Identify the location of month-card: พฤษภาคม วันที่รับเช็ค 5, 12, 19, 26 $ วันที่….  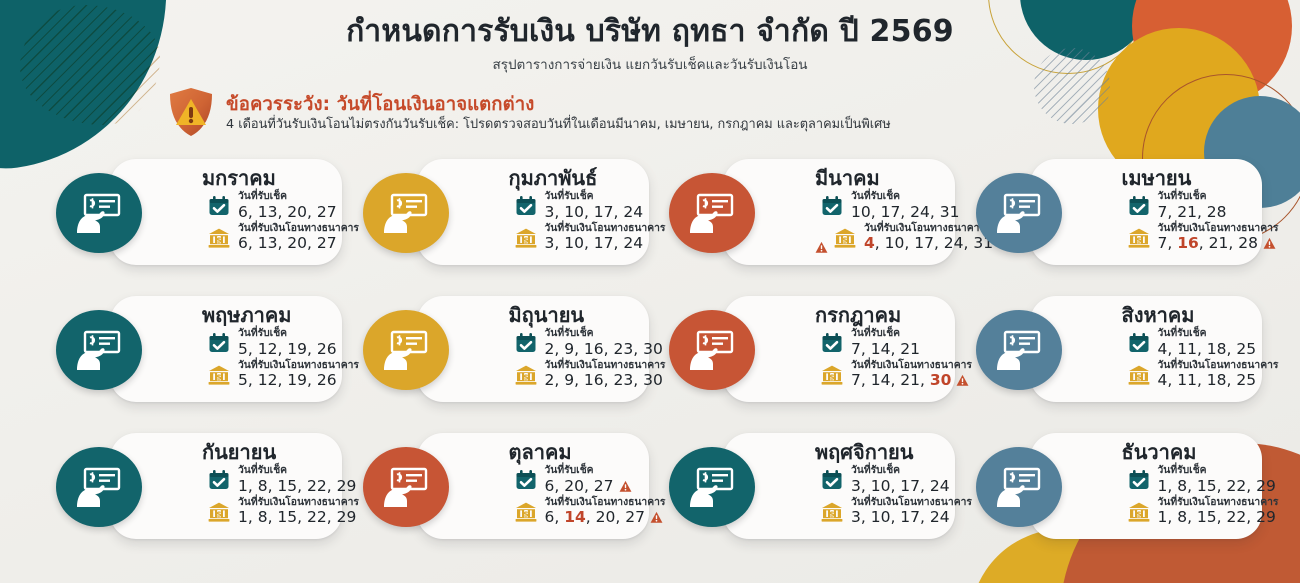
(234, 349).